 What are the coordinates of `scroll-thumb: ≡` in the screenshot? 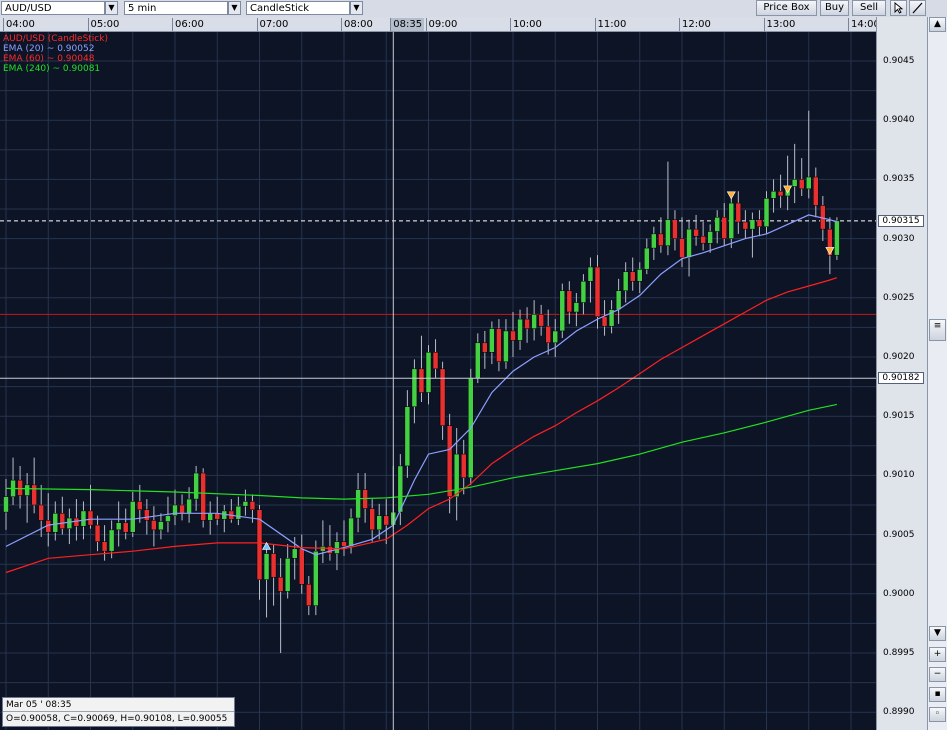 It's located at (937, 330).